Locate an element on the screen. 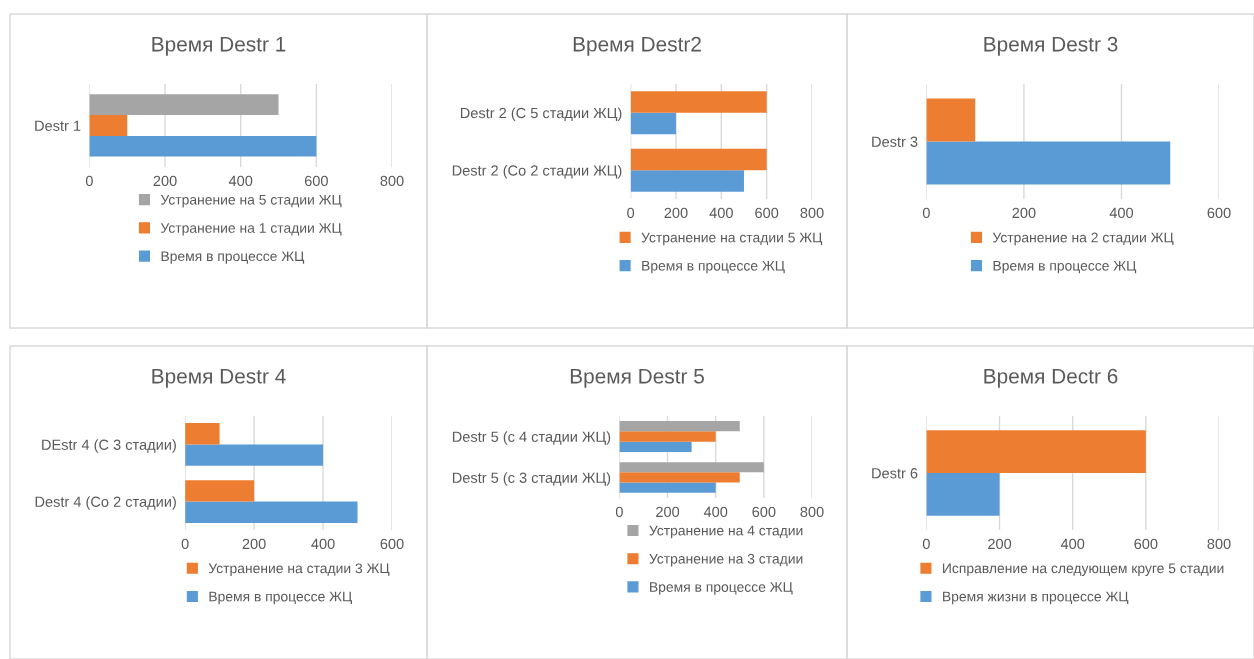  chart-title: Время Dectr 6 is located at coordinates (1051, 378).